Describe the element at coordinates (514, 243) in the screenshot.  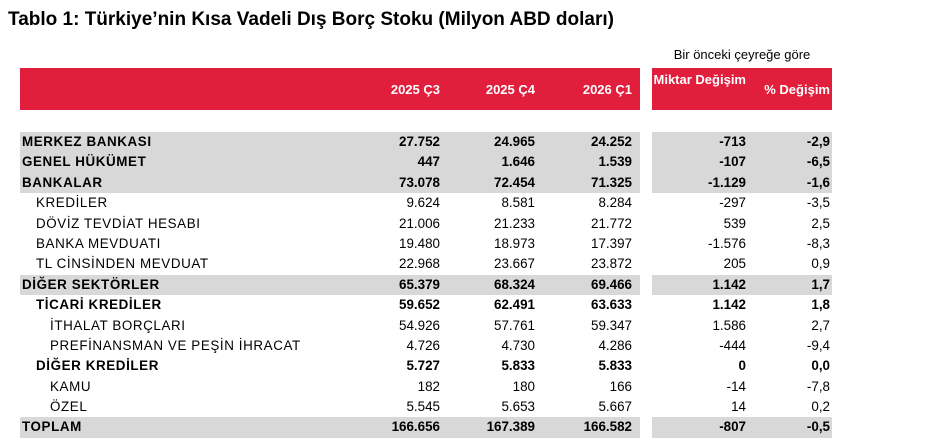
I see `row-value: 18.973` at that location.